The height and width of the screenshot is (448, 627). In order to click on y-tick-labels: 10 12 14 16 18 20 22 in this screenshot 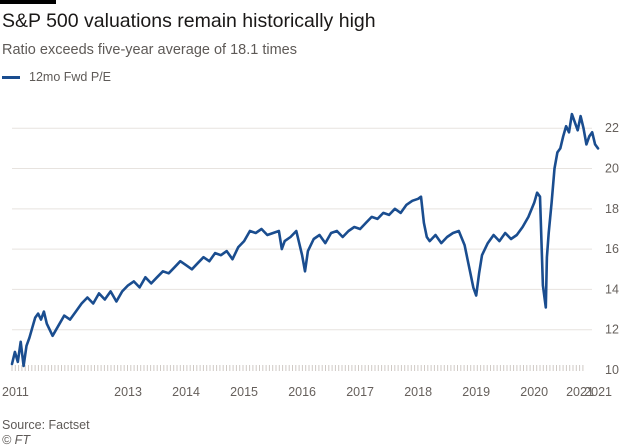, I will do `click(612, 249)`.